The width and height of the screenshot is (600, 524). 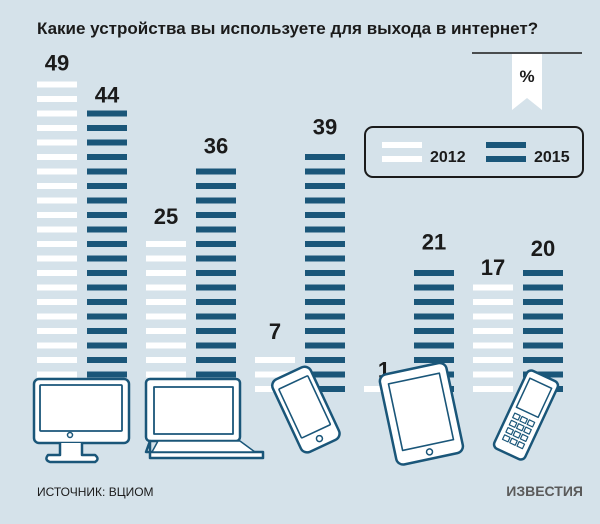 I want to click on data-label: 20, so click(x=543, y=248).